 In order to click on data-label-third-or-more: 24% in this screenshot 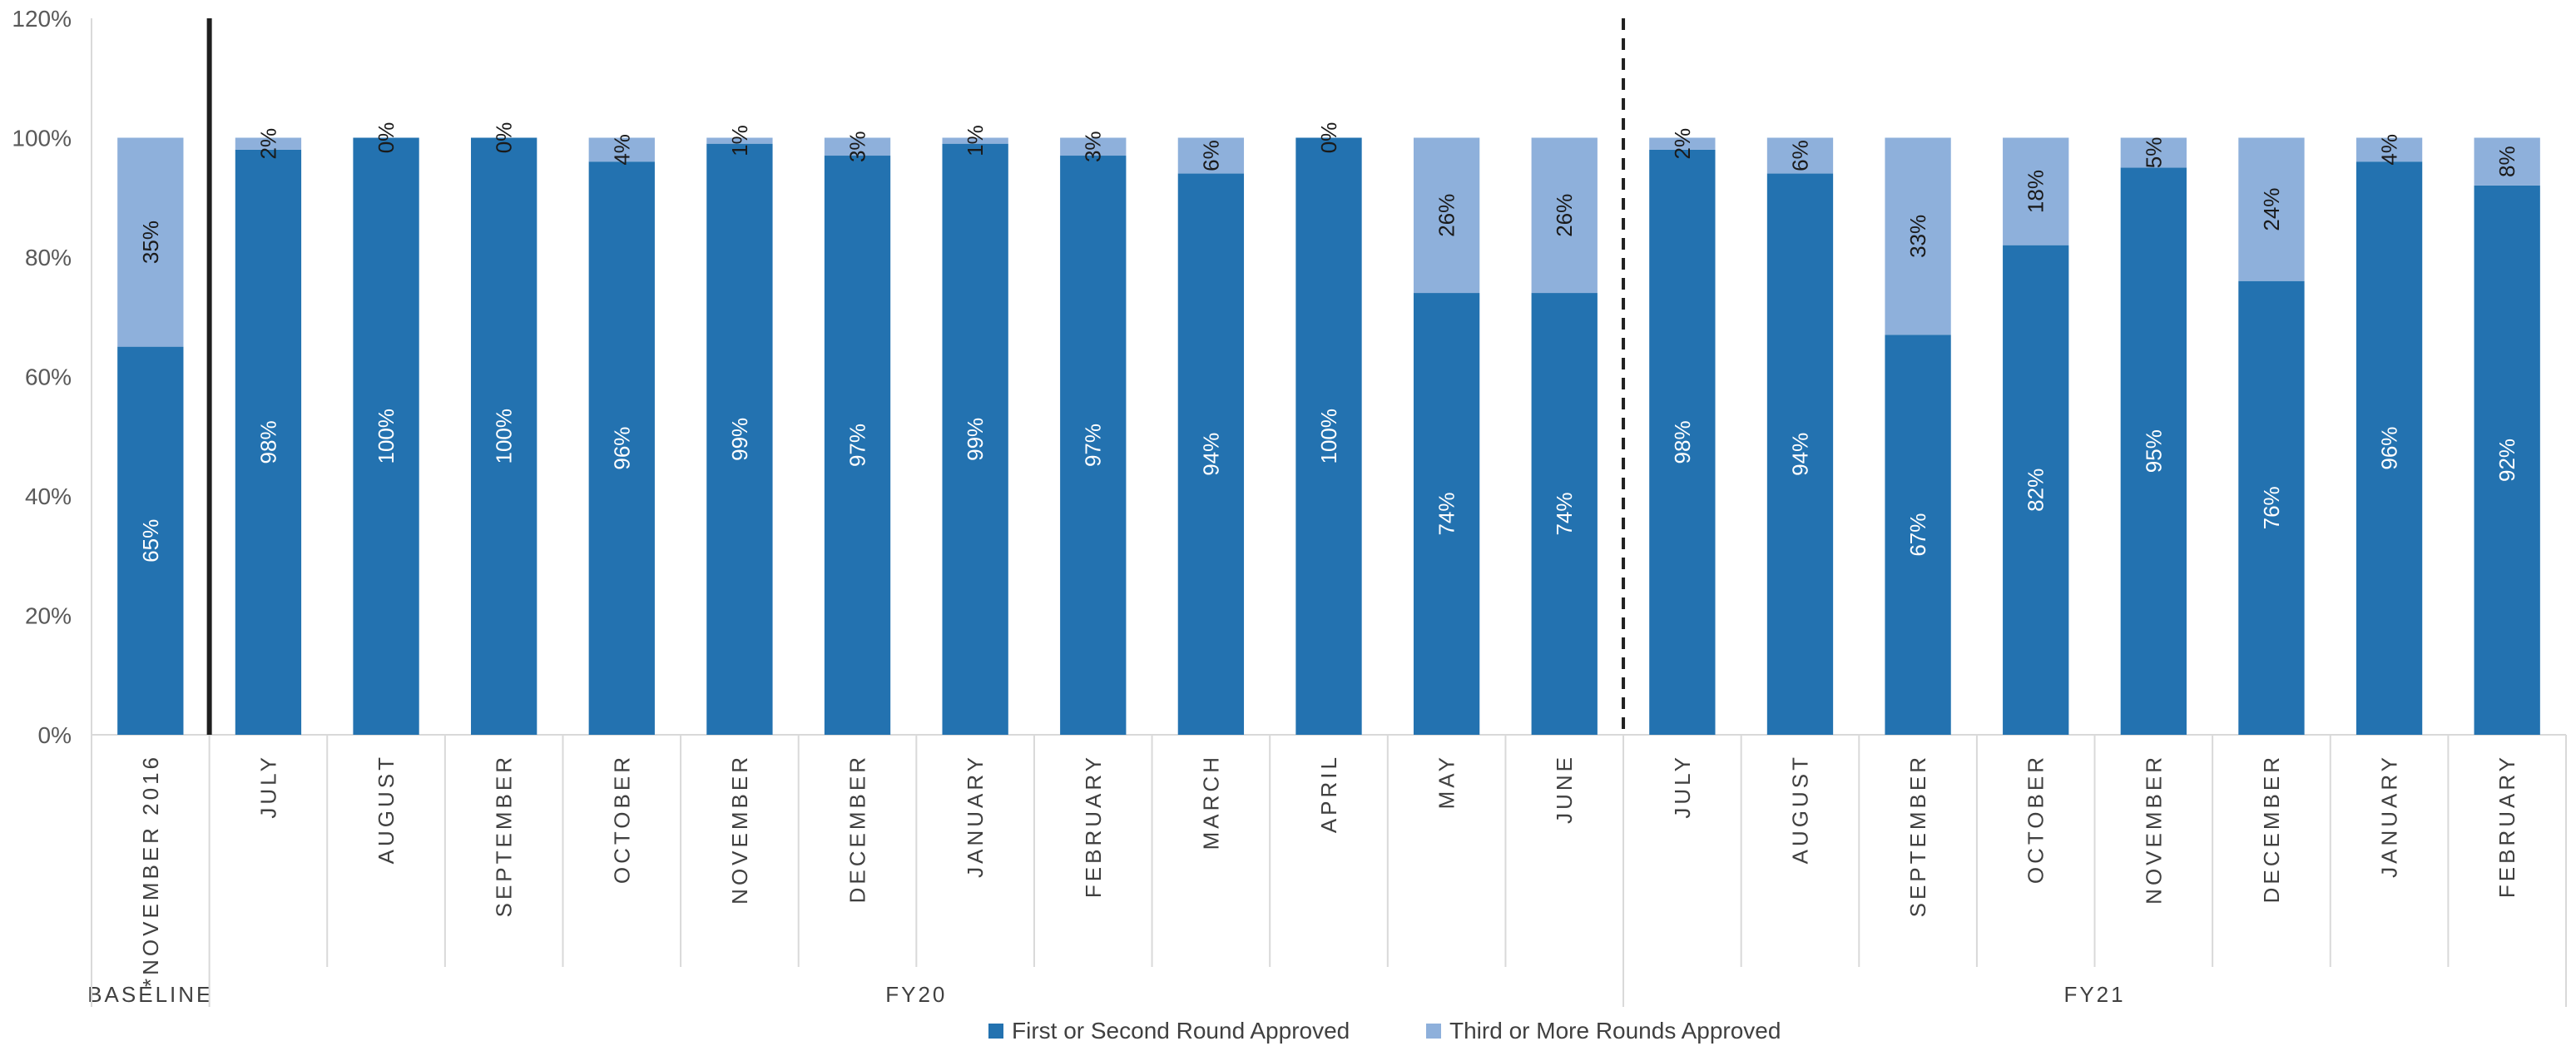, I will do `click(2272, 209)`.